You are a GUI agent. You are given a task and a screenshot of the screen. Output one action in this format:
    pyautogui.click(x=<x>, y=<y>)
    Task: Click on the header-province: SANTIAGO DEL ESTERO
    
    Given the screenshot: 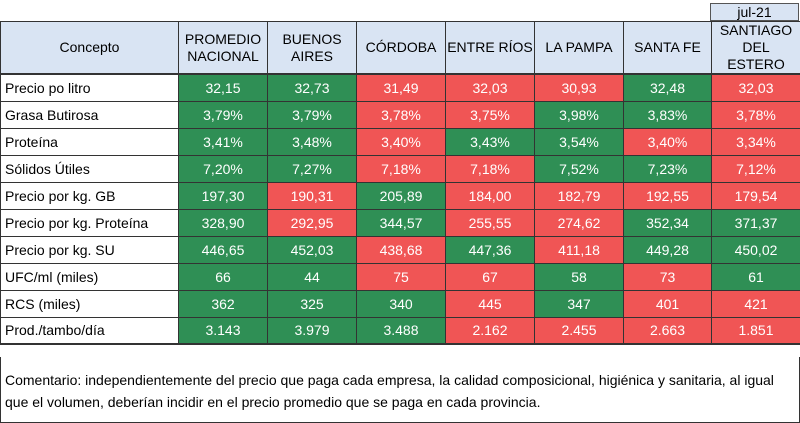 What is the action you would take?
    pyautogui.click(x=755, y=48)
    